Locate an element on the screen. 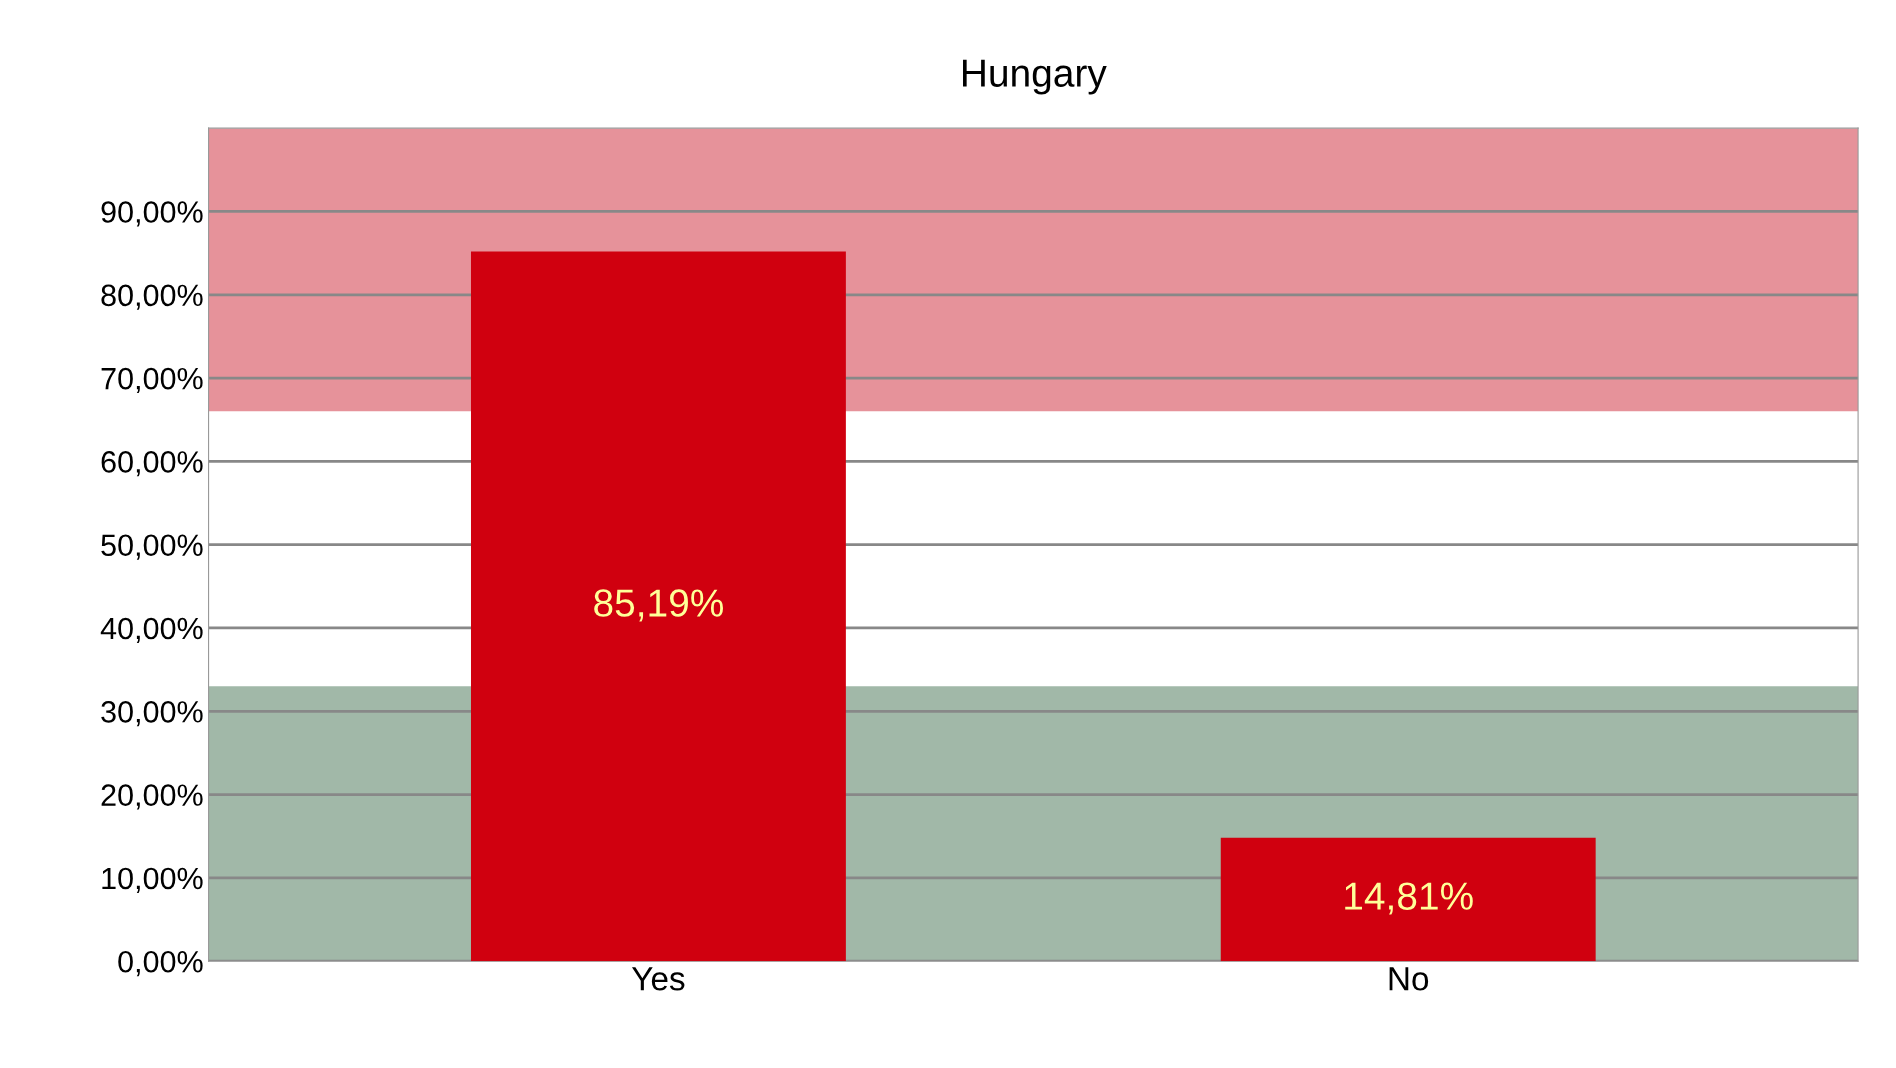 Image resolution: width=1896 pixels, height=1068 pixels. data-label: 85,19% is located at coordinates (658, 605).